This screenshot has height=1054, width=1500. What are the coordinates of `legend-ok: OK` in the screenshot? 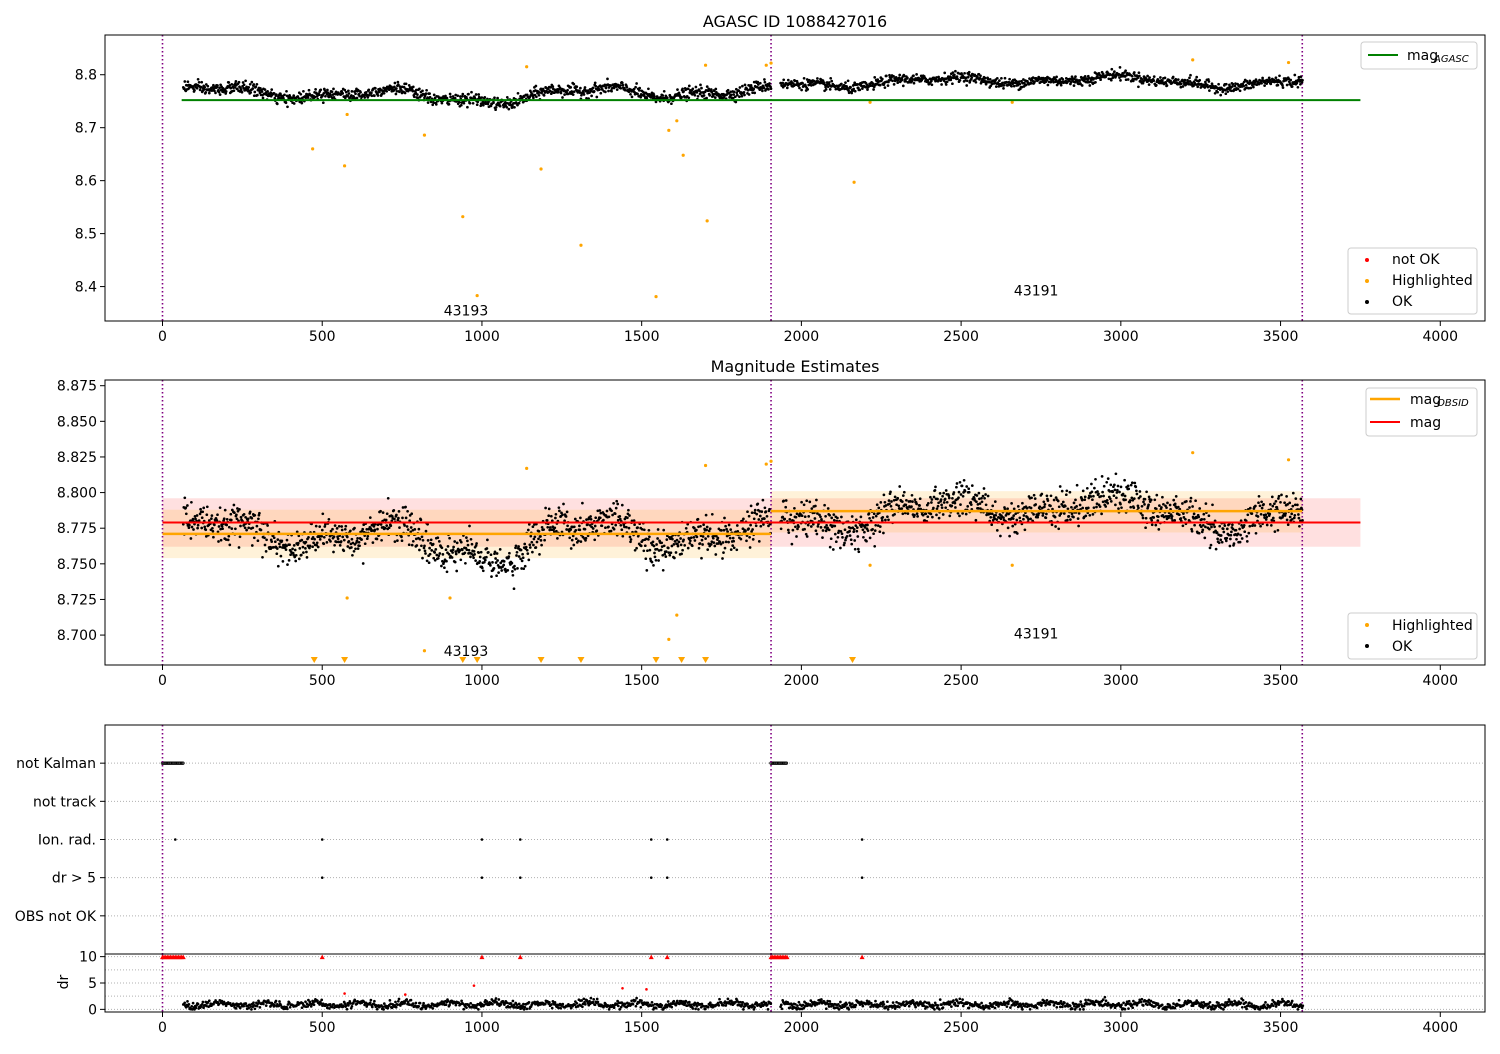 It's located at (1402, 647).